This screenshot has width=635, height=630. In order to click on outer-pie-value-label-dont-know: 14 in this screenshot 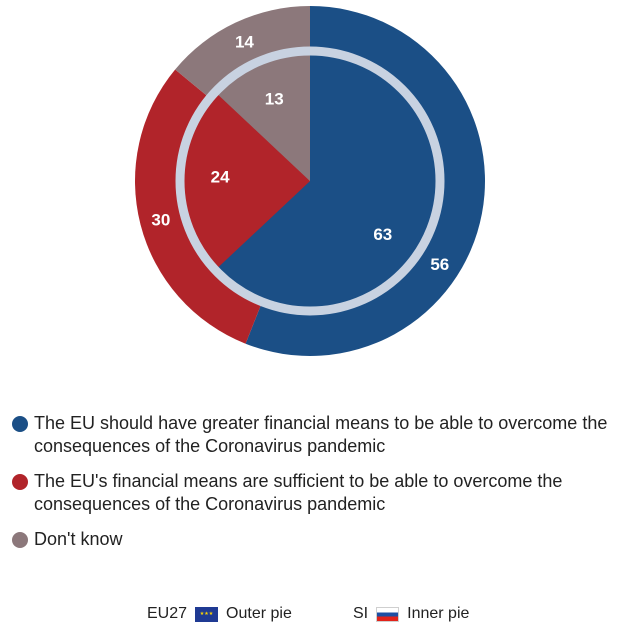, I will do `click(244, 42)`.